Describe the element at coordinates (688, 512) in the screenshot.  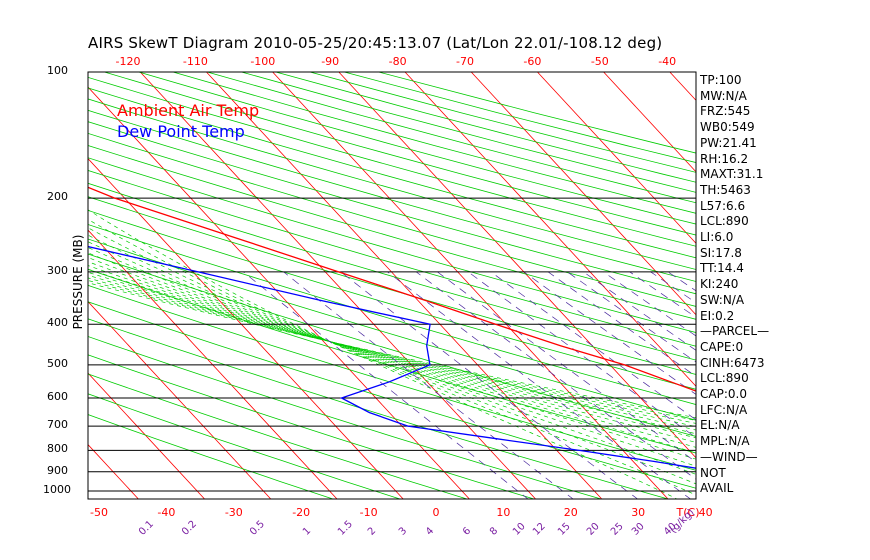
I see `bottom-axis-end-label: T(C)` at that location.